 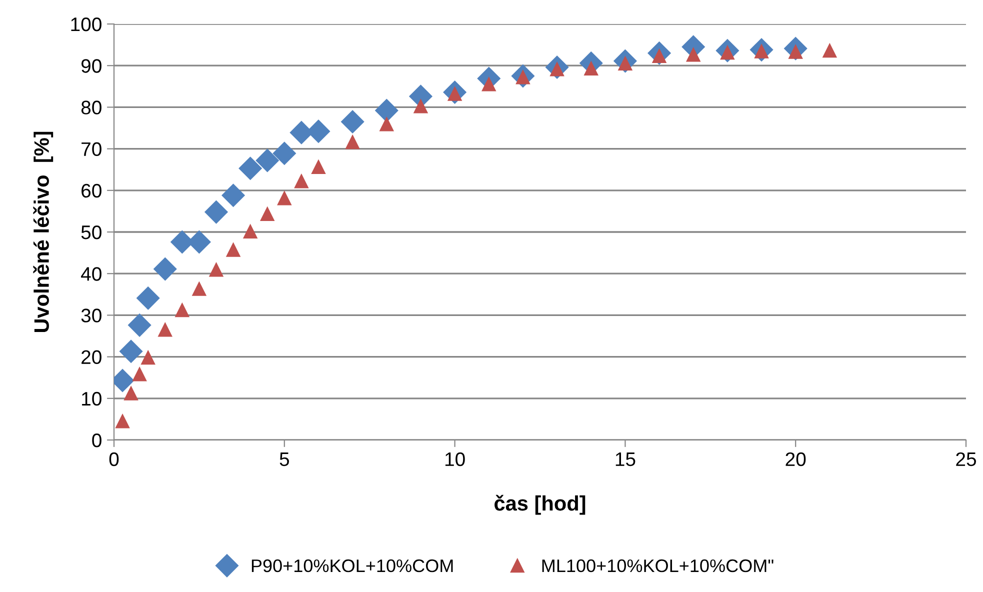 What do you see at coordinates (114, 459) in the screenshot?
I see `x-tick-label: 0` at bounding box center [114, 459].